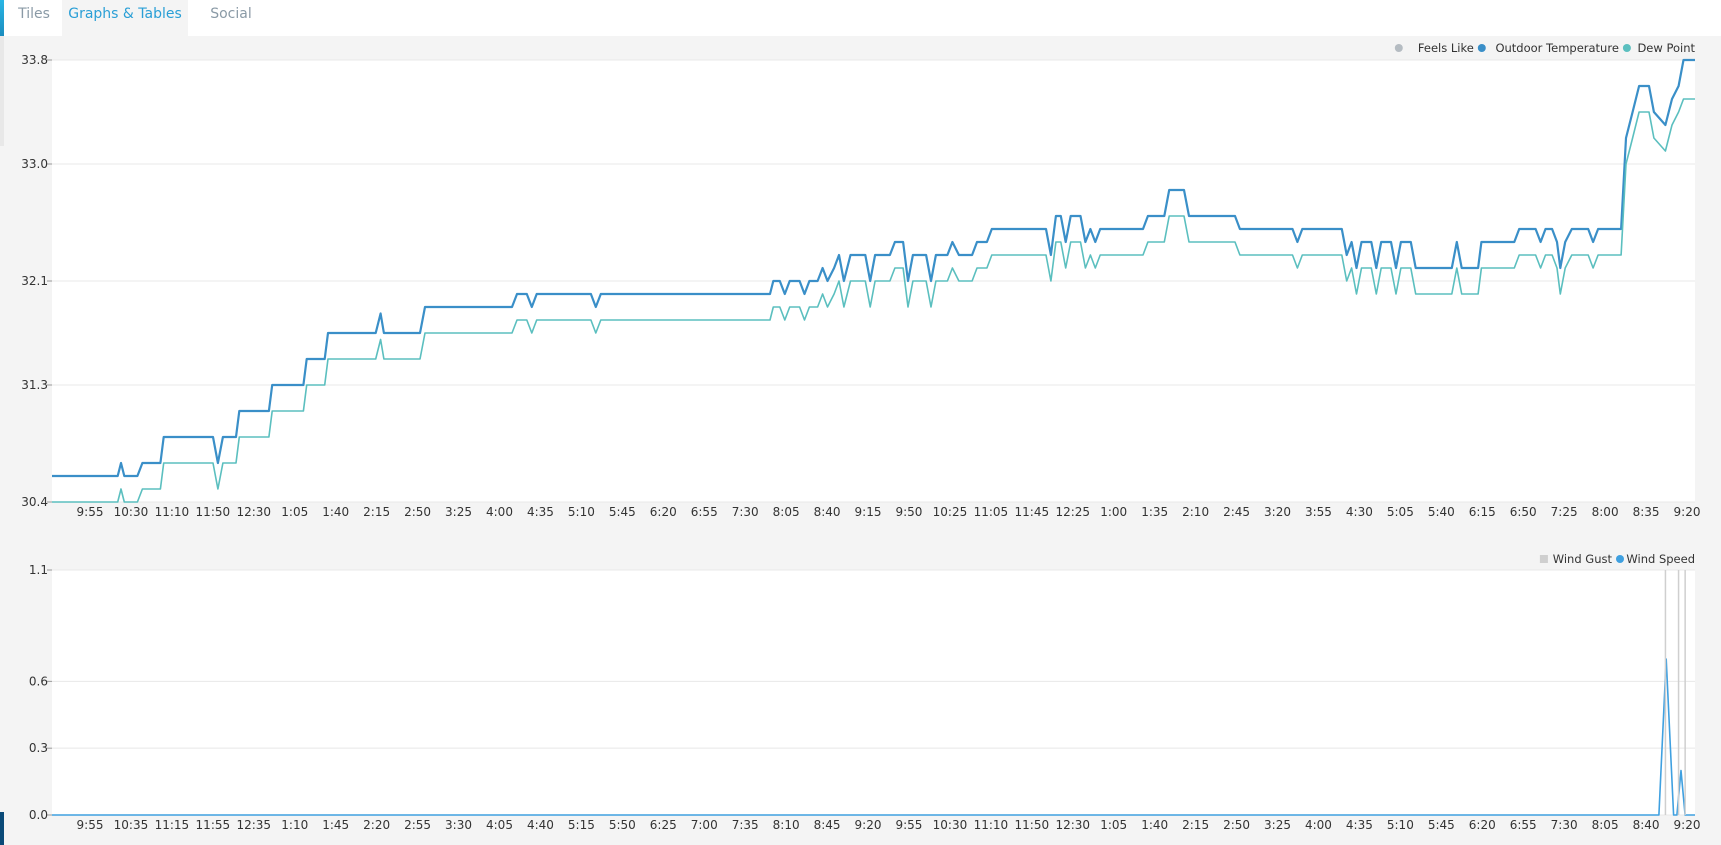  I want to click on x-tick-label: 3:30, so click(458, 825).